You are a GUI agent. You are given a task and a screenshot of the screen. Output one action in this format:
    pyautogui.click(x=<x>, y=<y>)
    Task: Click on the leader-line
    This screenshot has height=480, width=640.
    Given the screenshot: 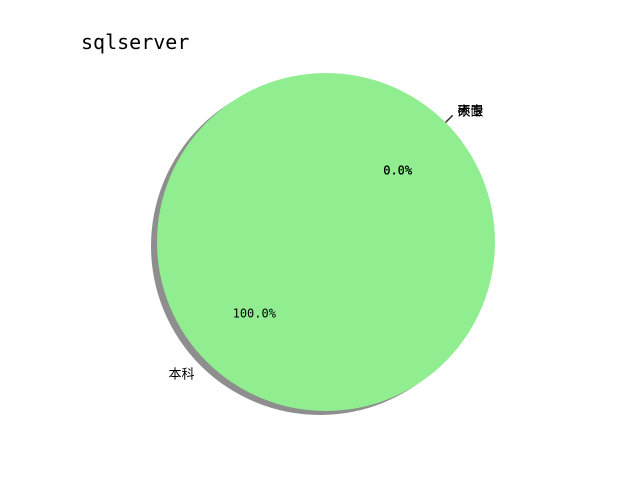 What is the action you would take?
    pyautogui.click(x=449, y=119)
    